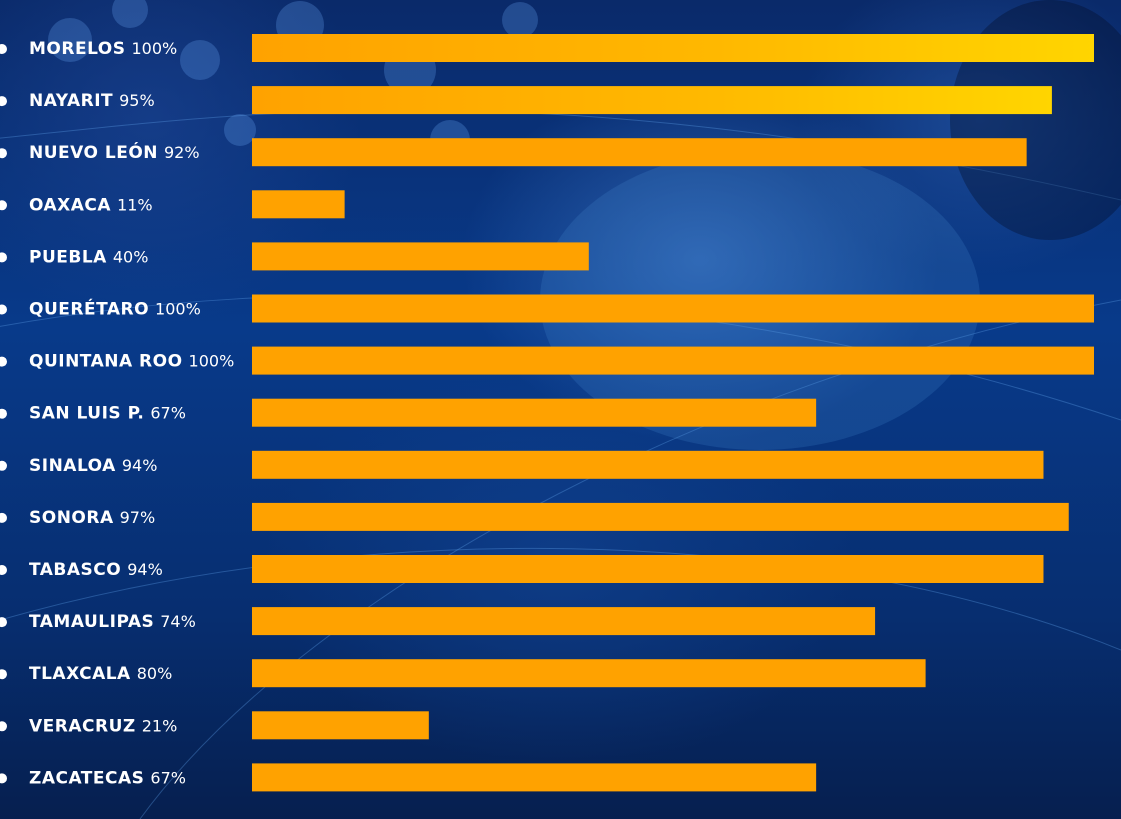 The image size is (1121, 819). Describe the element at coordinates (673, 308) in the screenshot. I see `bar-queretaro` at that location.